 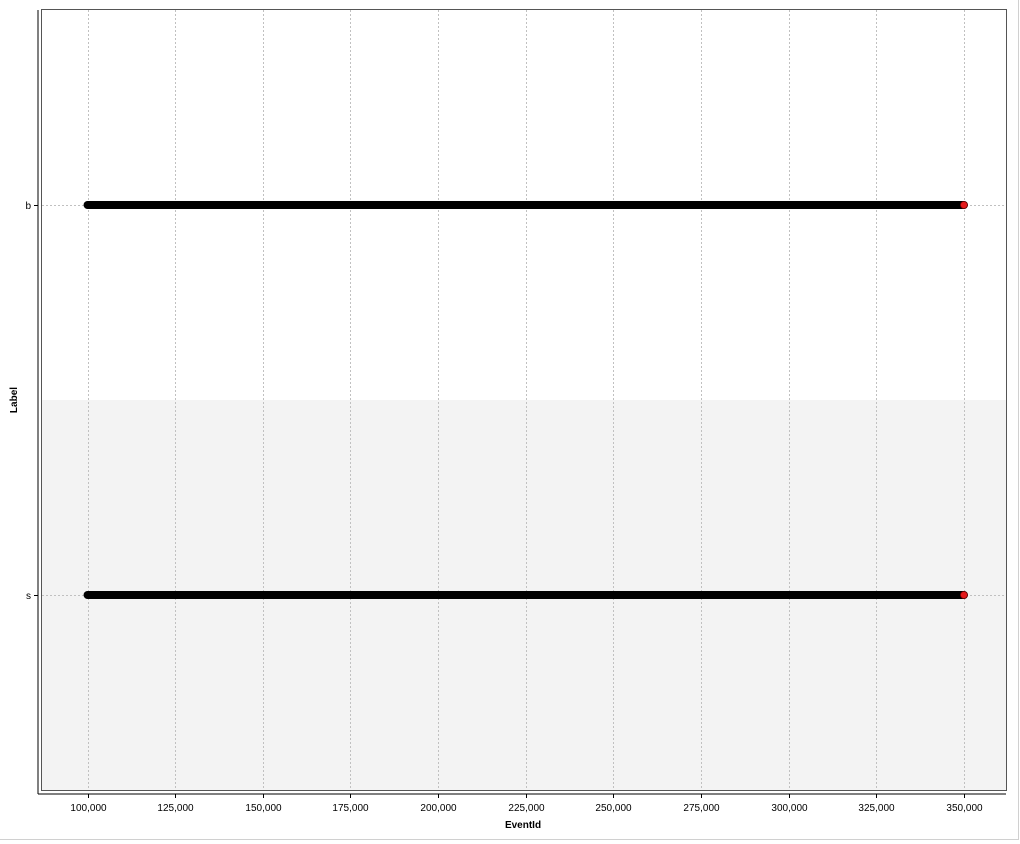 I want to click on x-tick-label: 200,000, so click(x=438, y=808).